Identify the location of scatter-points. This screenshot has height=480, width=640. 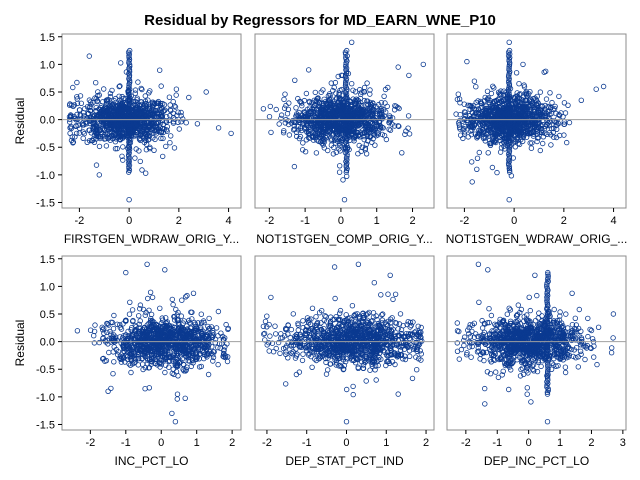
(152, 343).